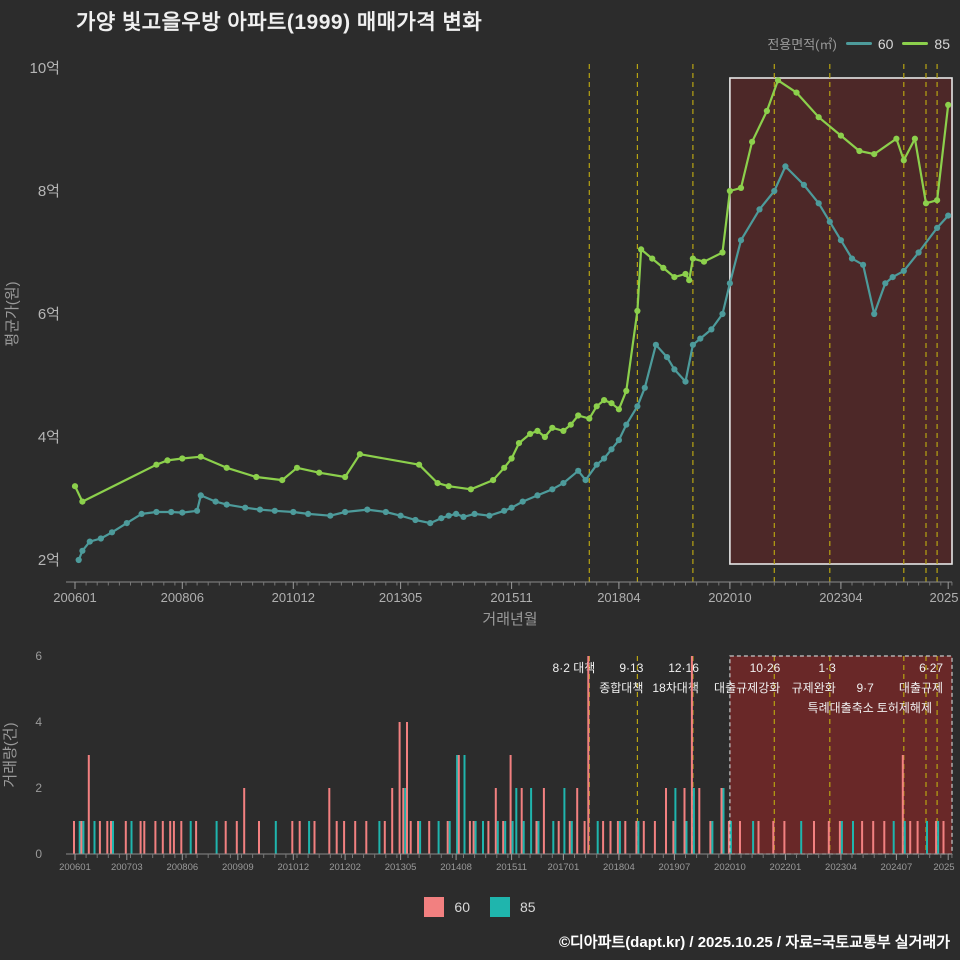 The width and height of the screenshot is (960, 960). I want to click on x-tick-label: 201305, so click(400, 597).